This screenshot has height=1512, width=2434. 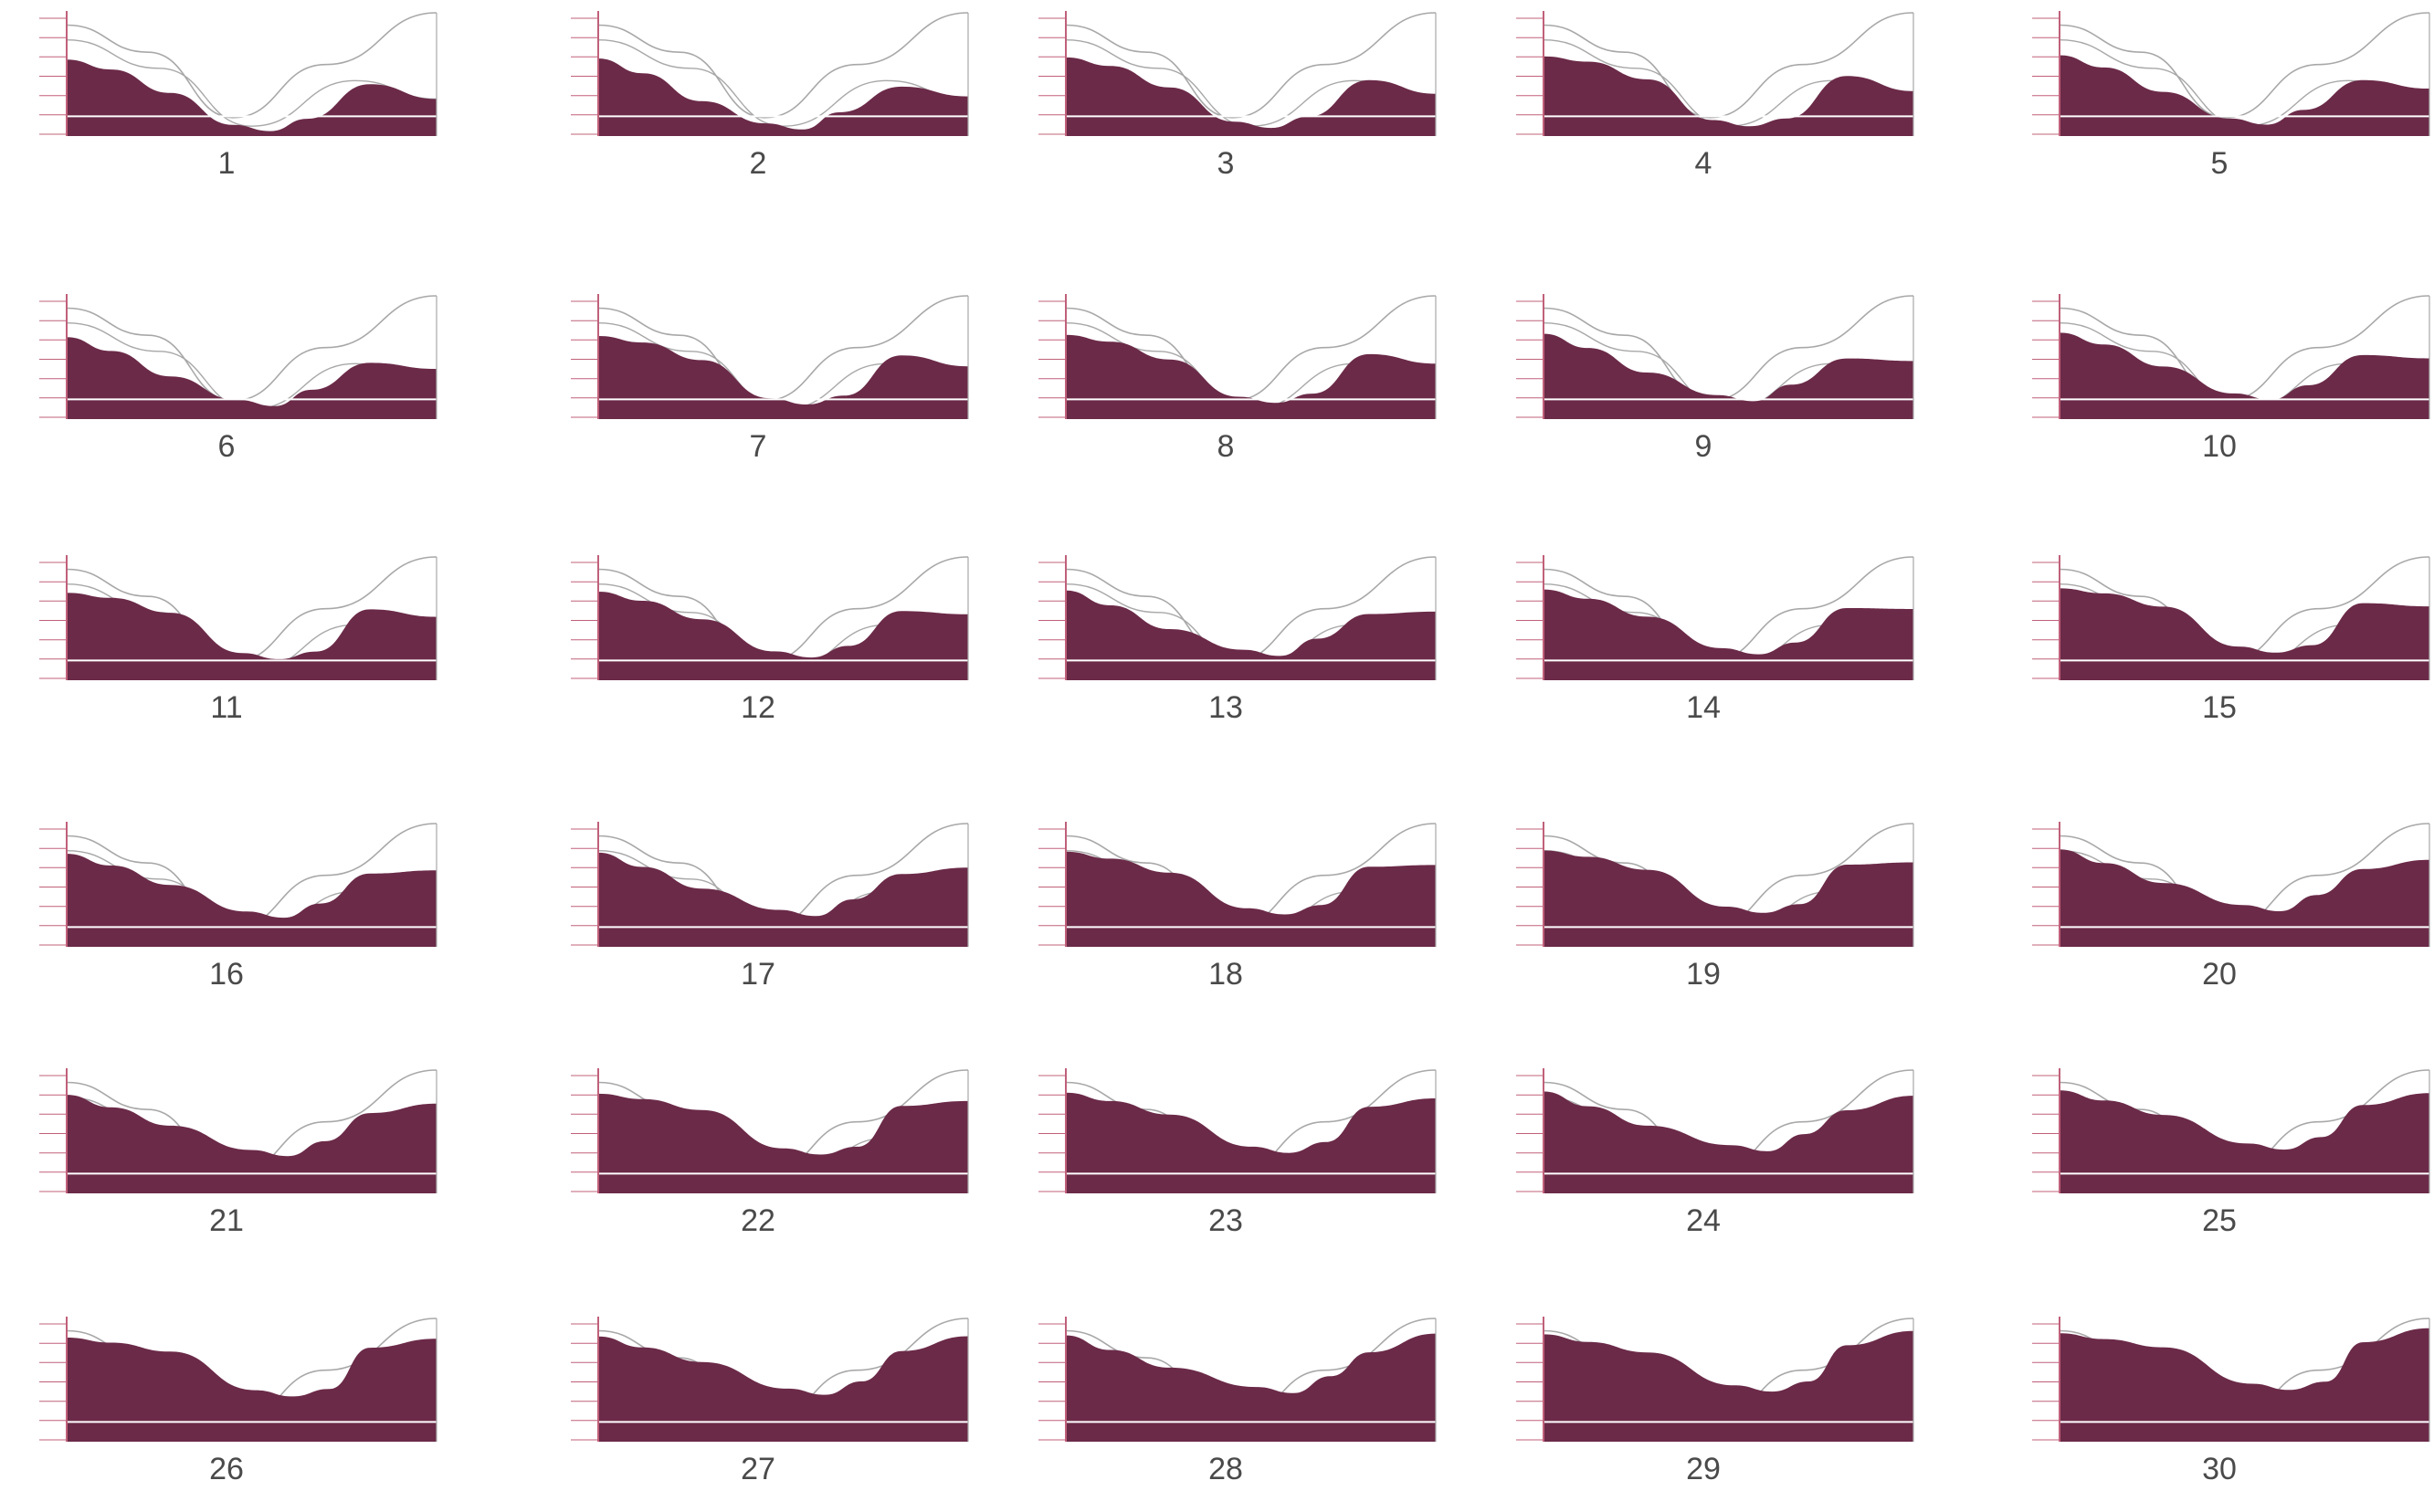 I want to click on panel-number: 30, so click(x=2219, y=1469).